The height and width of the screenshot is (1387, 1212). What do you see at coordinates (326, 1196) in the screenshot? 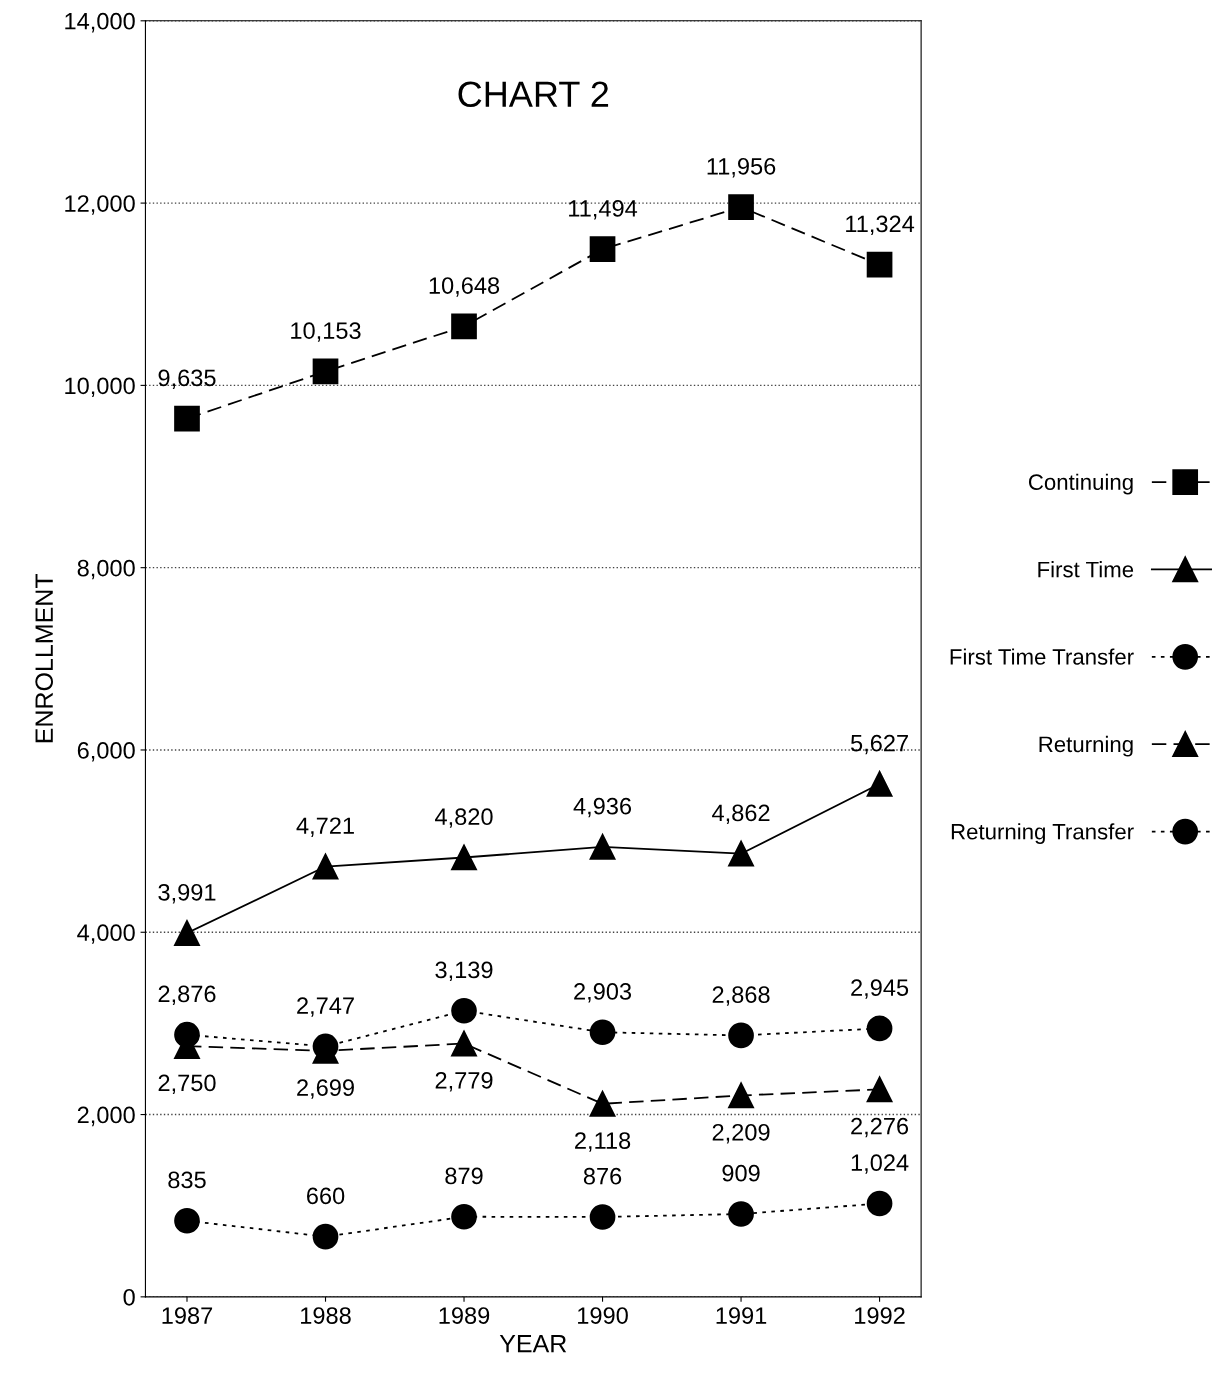
I see `data-label: 660` at bounding box center [326, 1196].